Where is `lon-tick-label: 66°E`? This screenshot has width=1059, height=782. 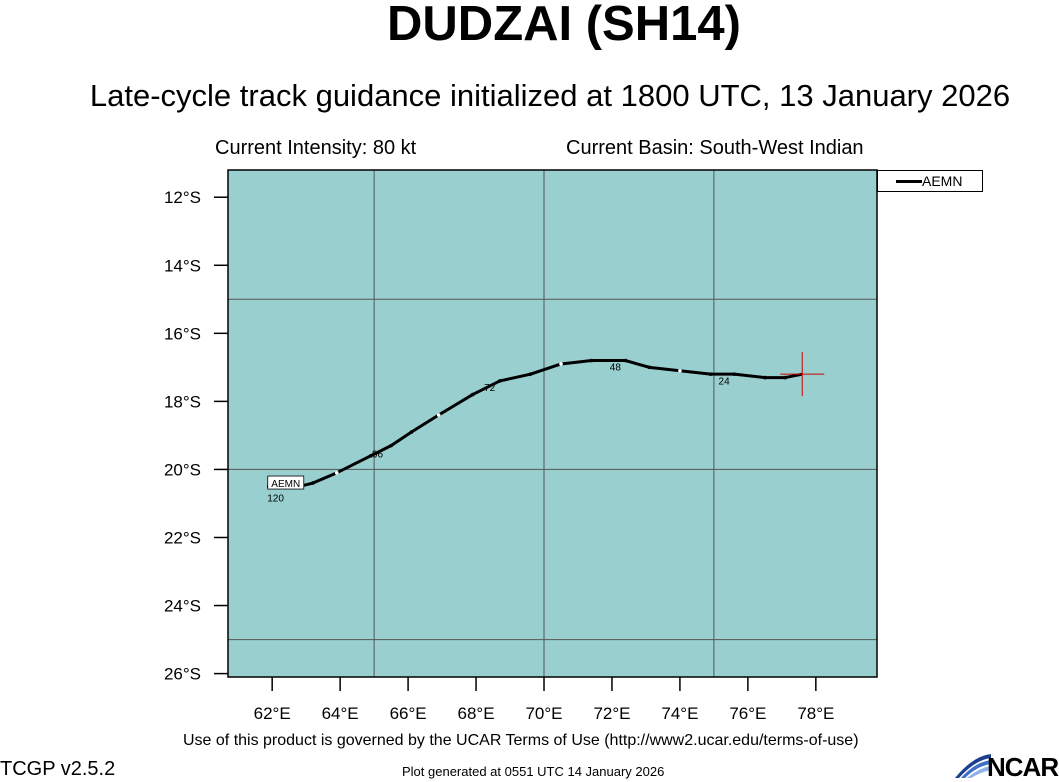 lon-tick-label: 66°E is located at coordinates (408, 713).